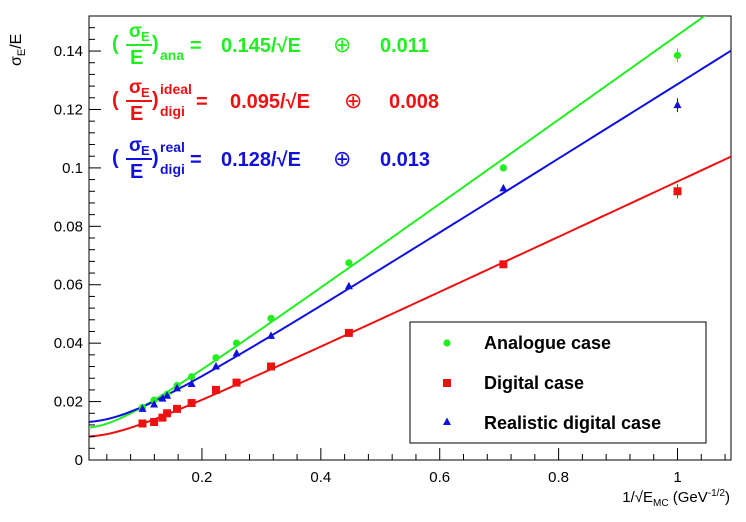 The image size is (746, 522). I want to click on legend-box, so click(558, 382).